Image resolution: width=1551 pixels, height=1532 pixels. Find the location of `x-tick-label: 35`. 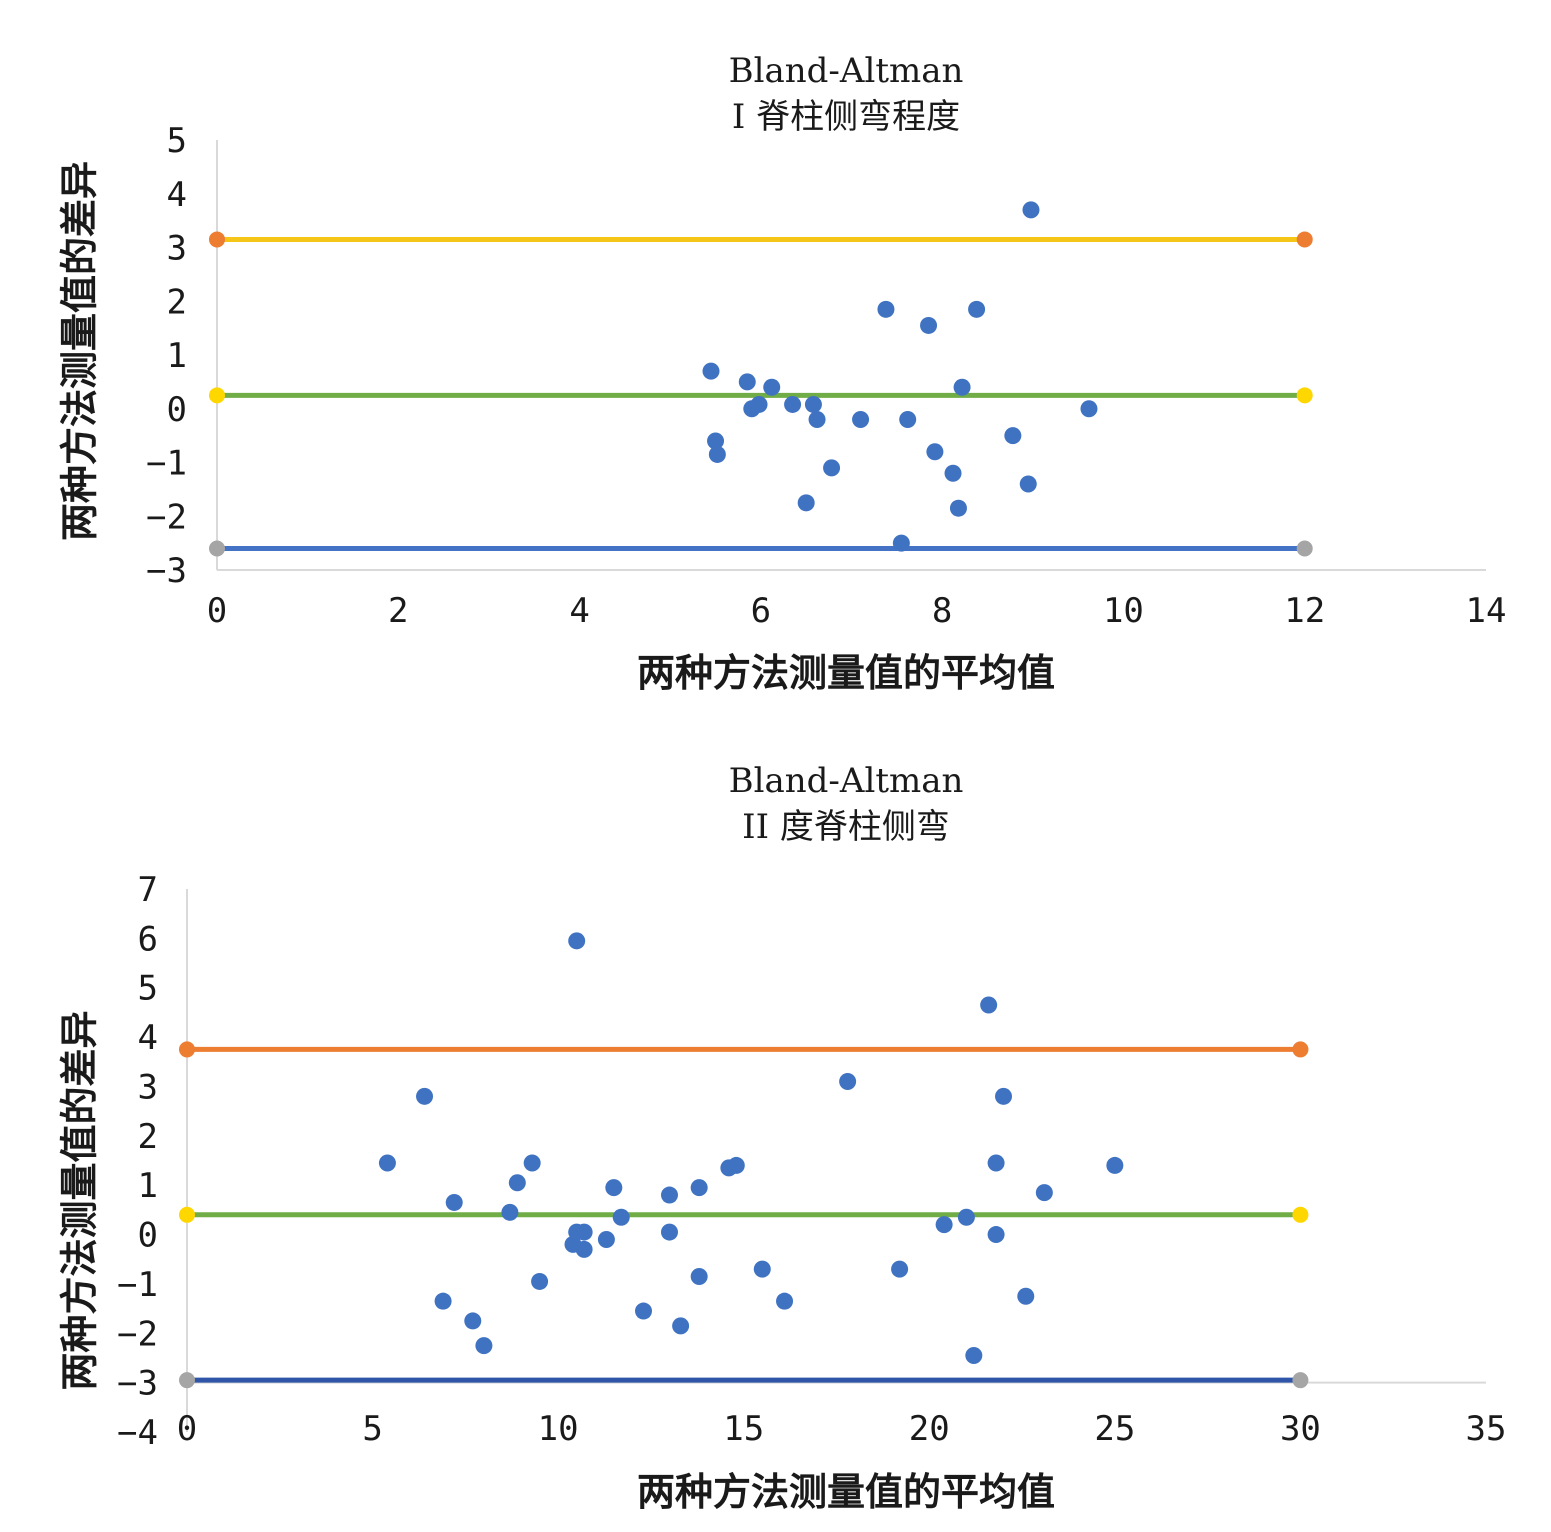

x-tick-label: 35 is located at coordinates (1486, 1429).